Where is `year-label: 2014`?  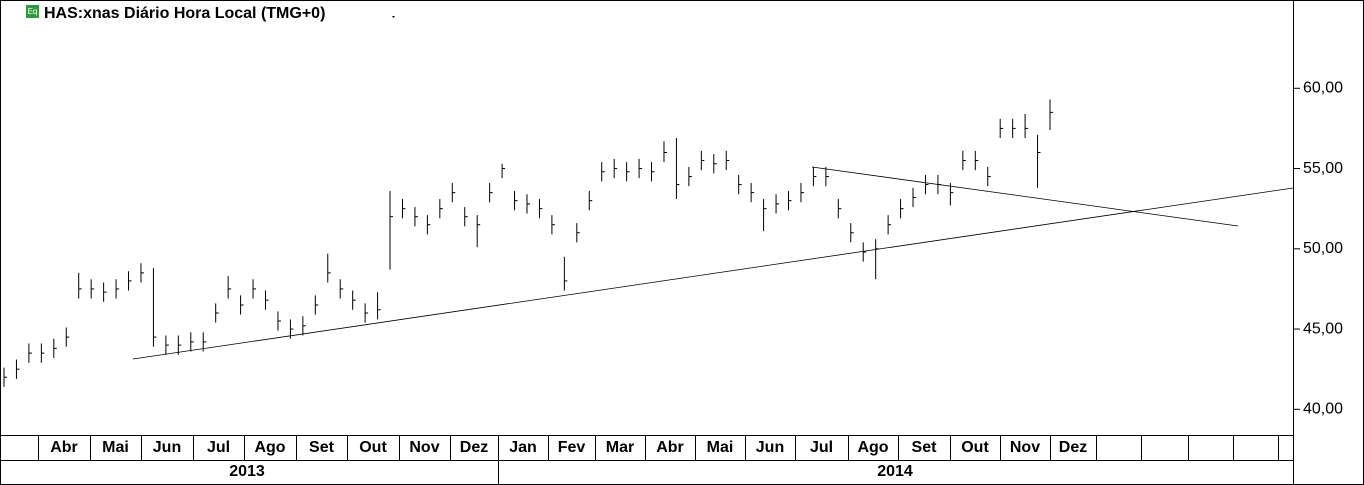 year-label: 2014 is located at coordinates (895, 471).